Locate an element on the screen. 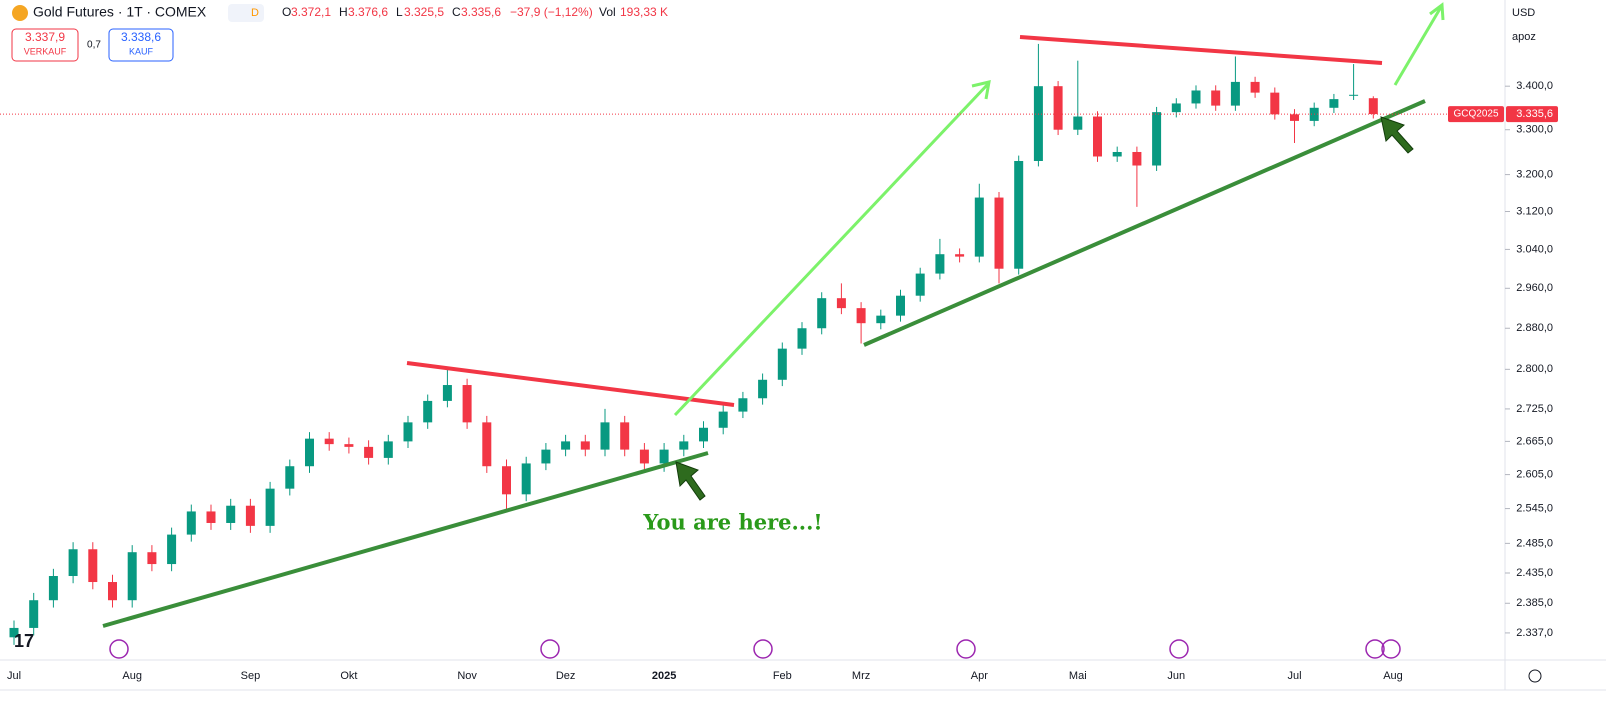  symbol-icon is located at coordinates (20, 13).